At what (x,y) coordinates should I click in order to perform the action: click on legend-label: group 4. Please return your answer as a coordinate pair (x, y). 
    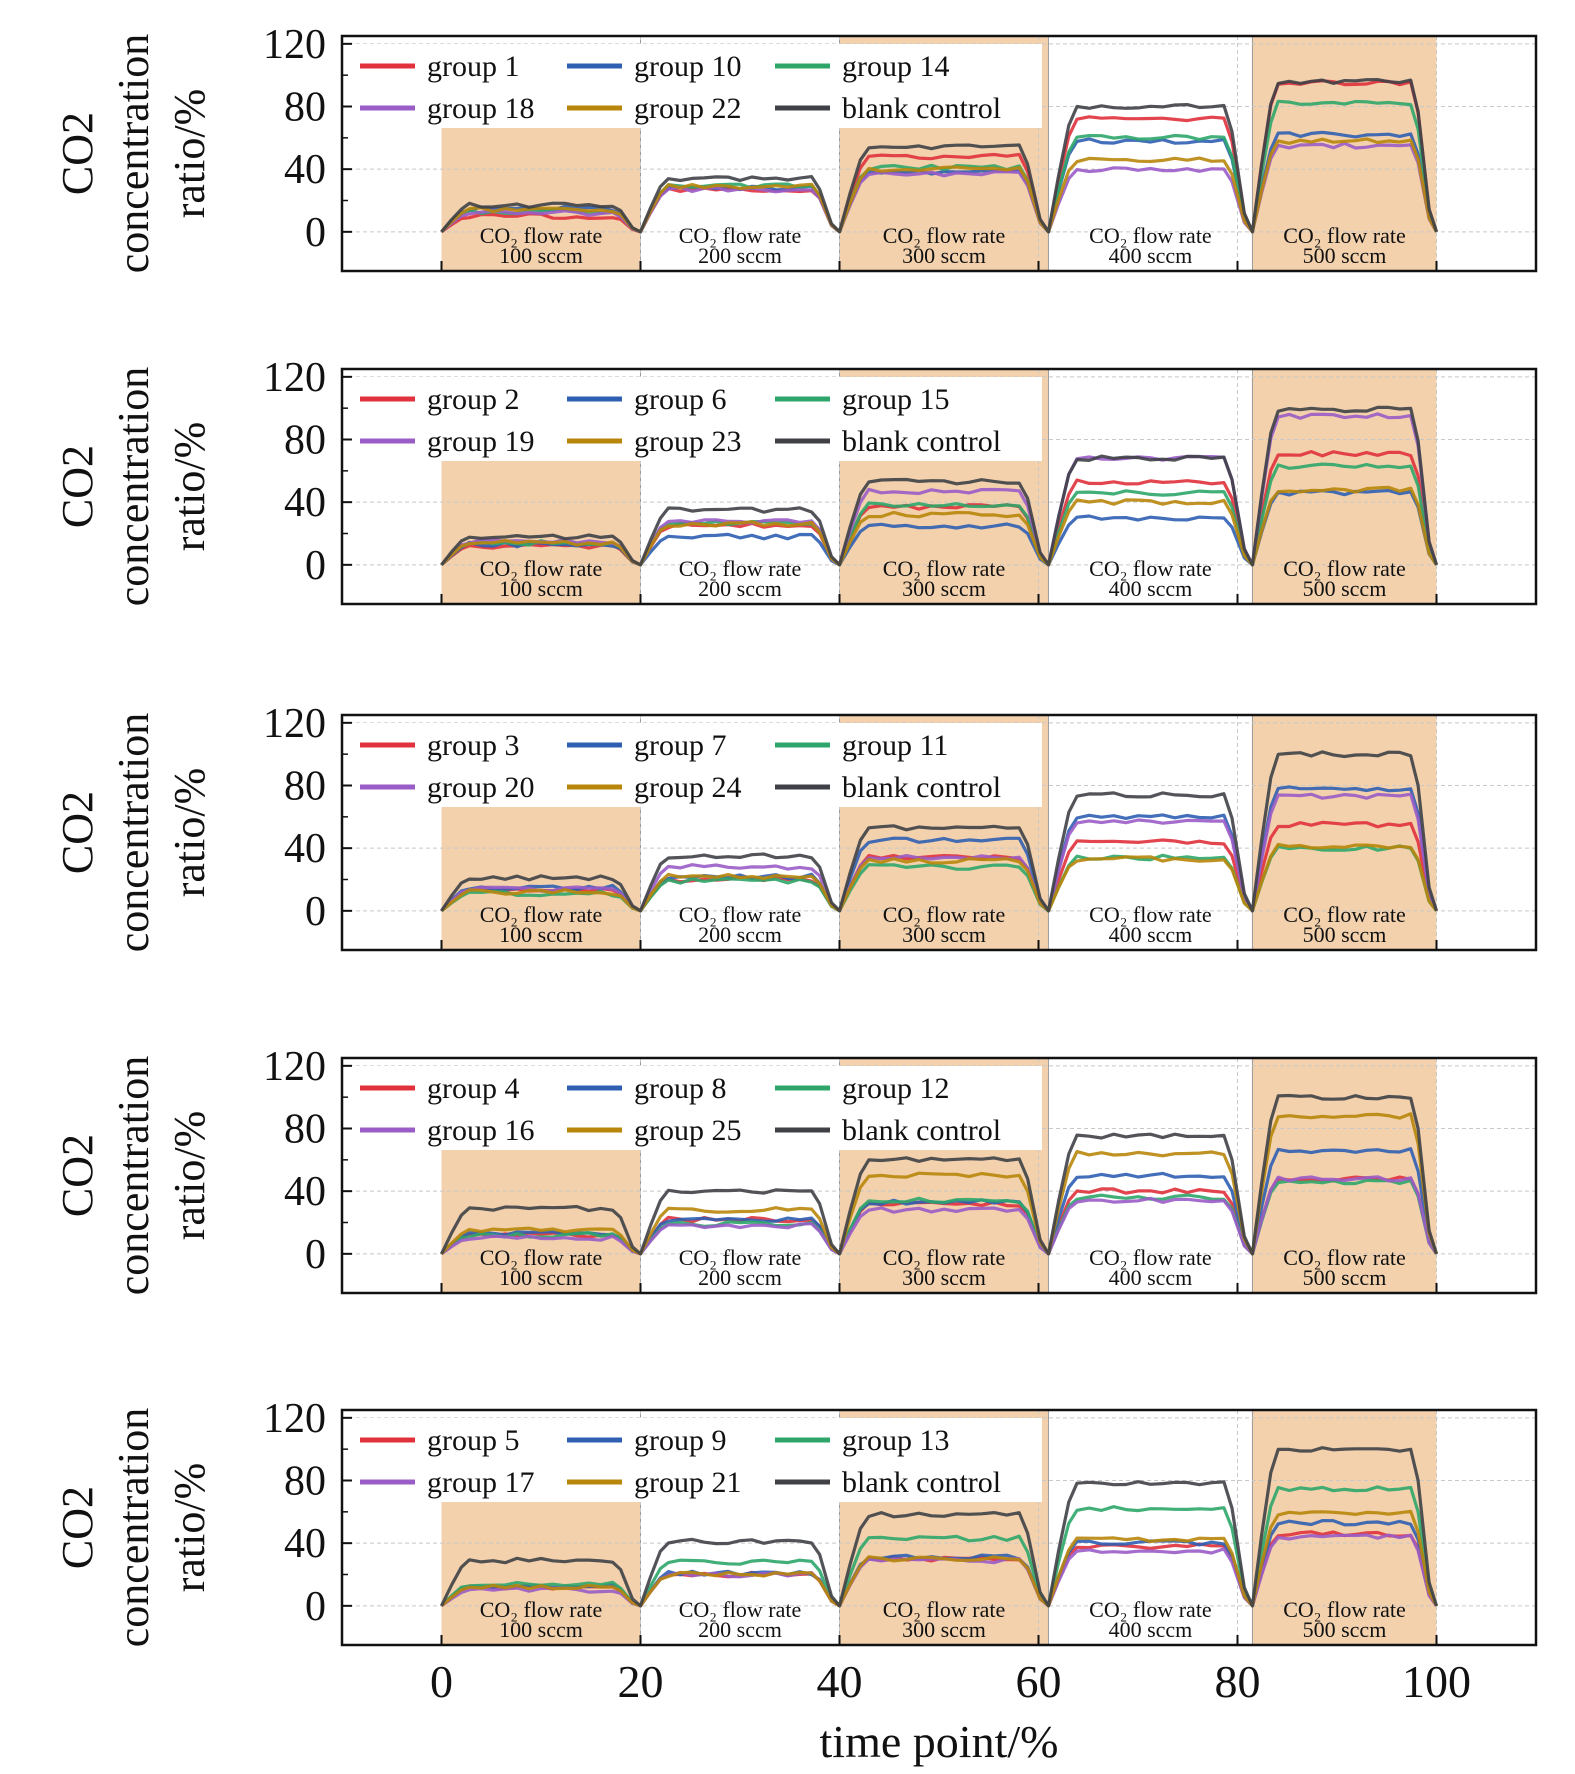
    Looking at the image, I should click on (473, 1088).